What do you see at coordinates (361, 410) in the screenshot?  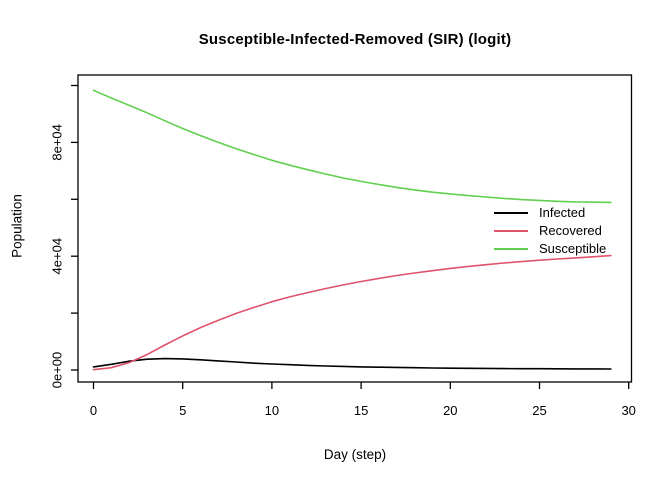 I see `x-tick-label: 15` at bounding box center [361, 410].